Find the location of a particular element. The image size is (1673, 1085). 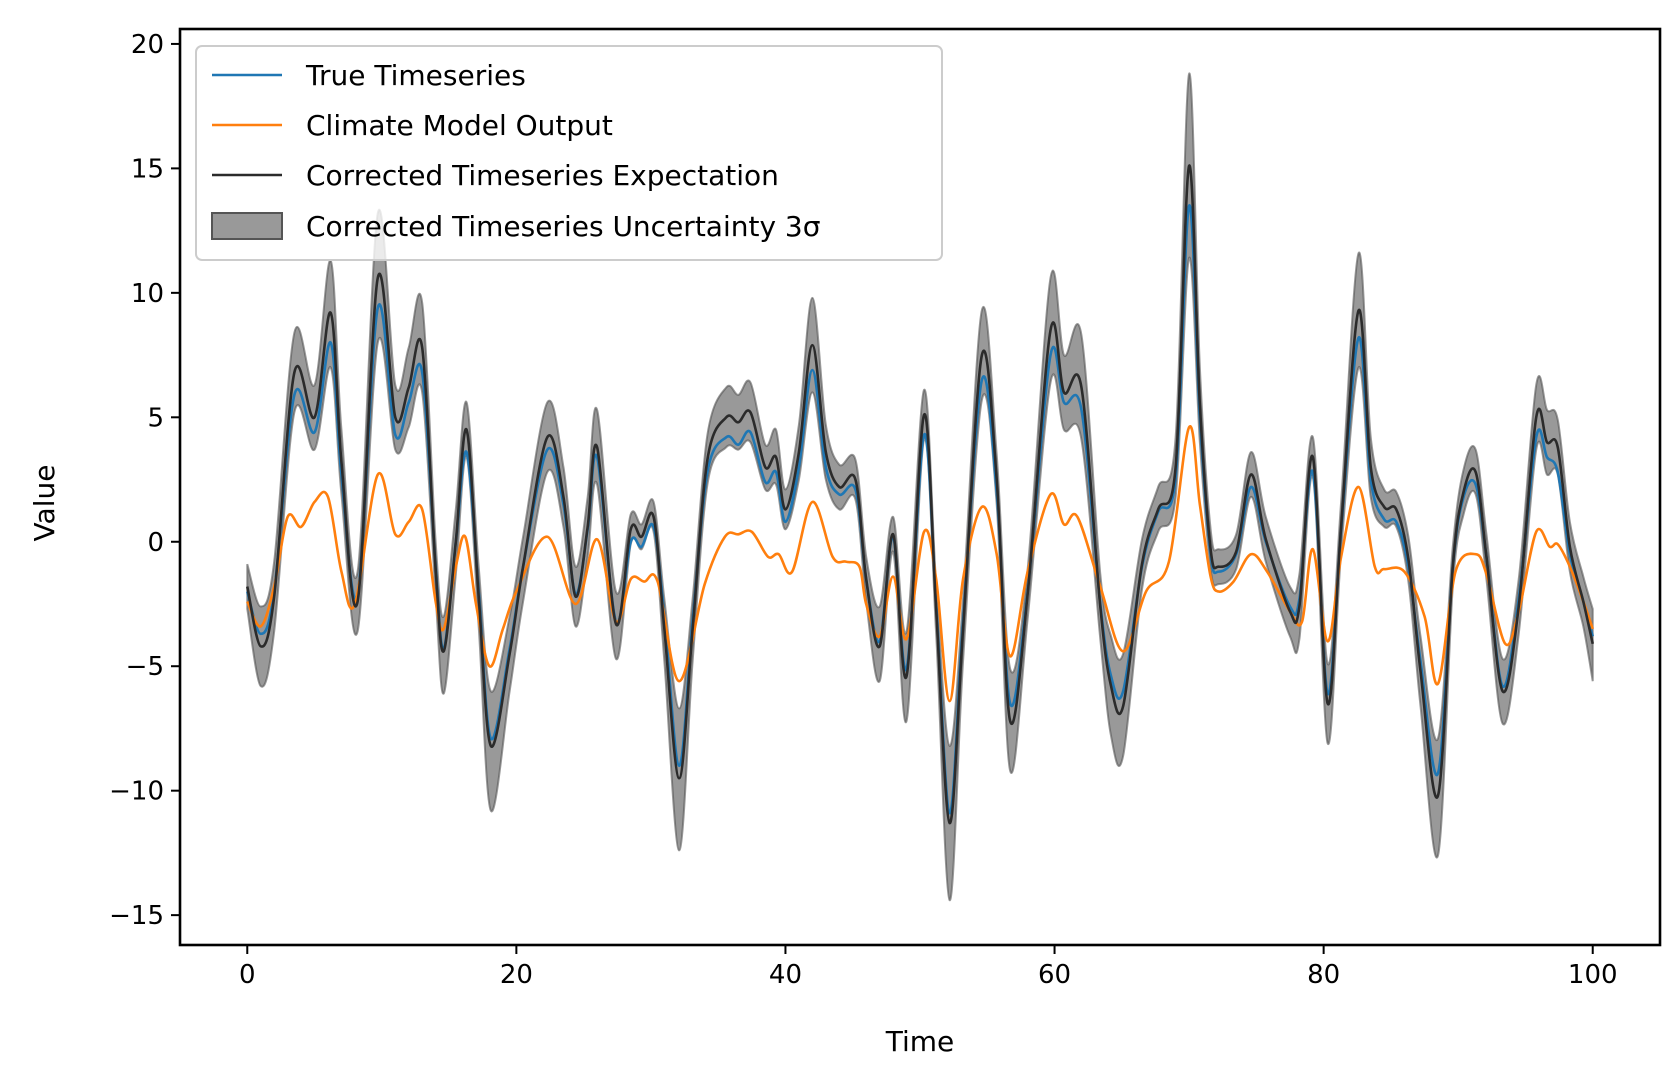

y-tick-label: 5 is located at coordinates (155, 418).